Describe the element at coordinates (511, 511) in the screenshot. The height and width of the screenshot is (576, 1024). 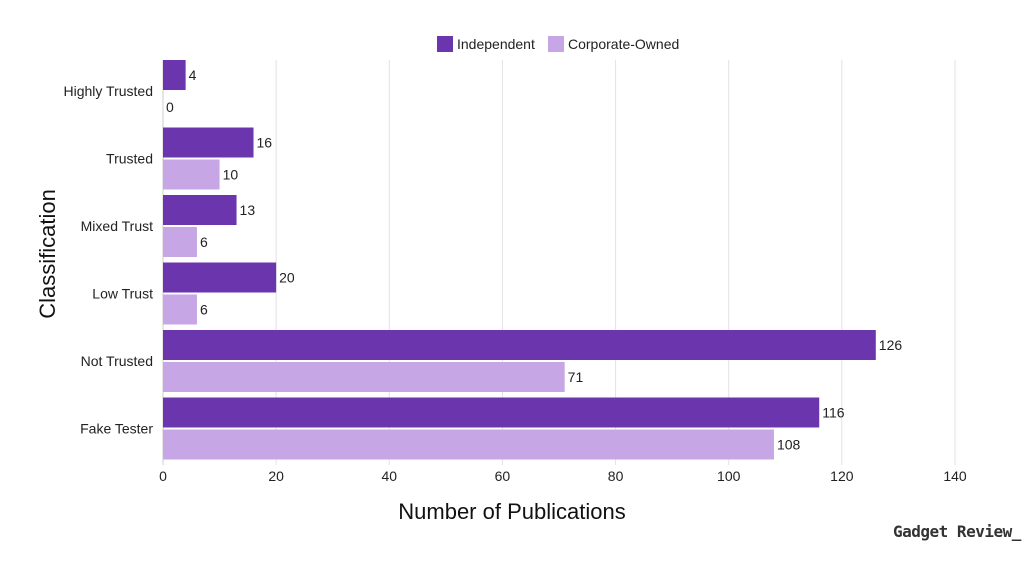
I see `x-axis-title: Number of Publications` at that location.